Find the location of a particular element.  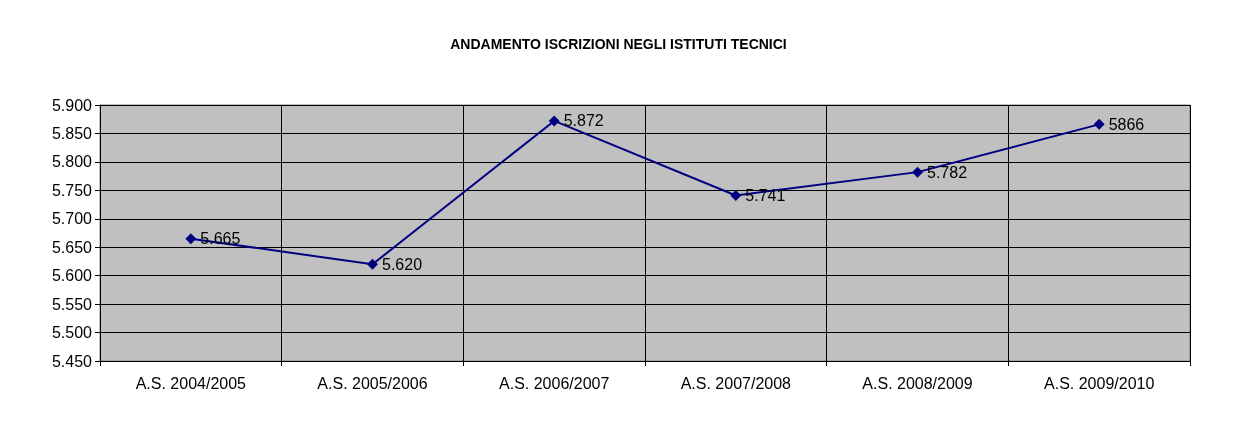

y-tick-label: 5.550 is located at coordinates (72, 304).